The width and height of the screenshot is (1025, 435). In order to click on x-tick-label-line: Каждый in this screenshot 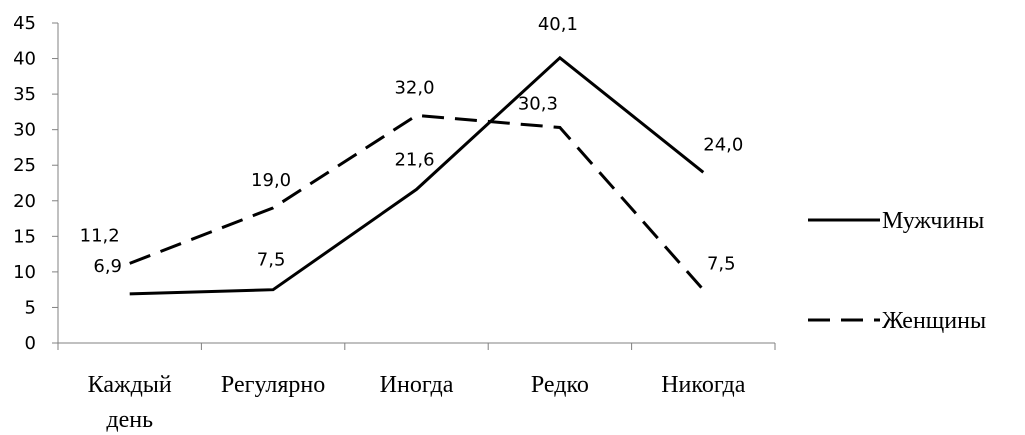, I will do `click(130, 385)`.